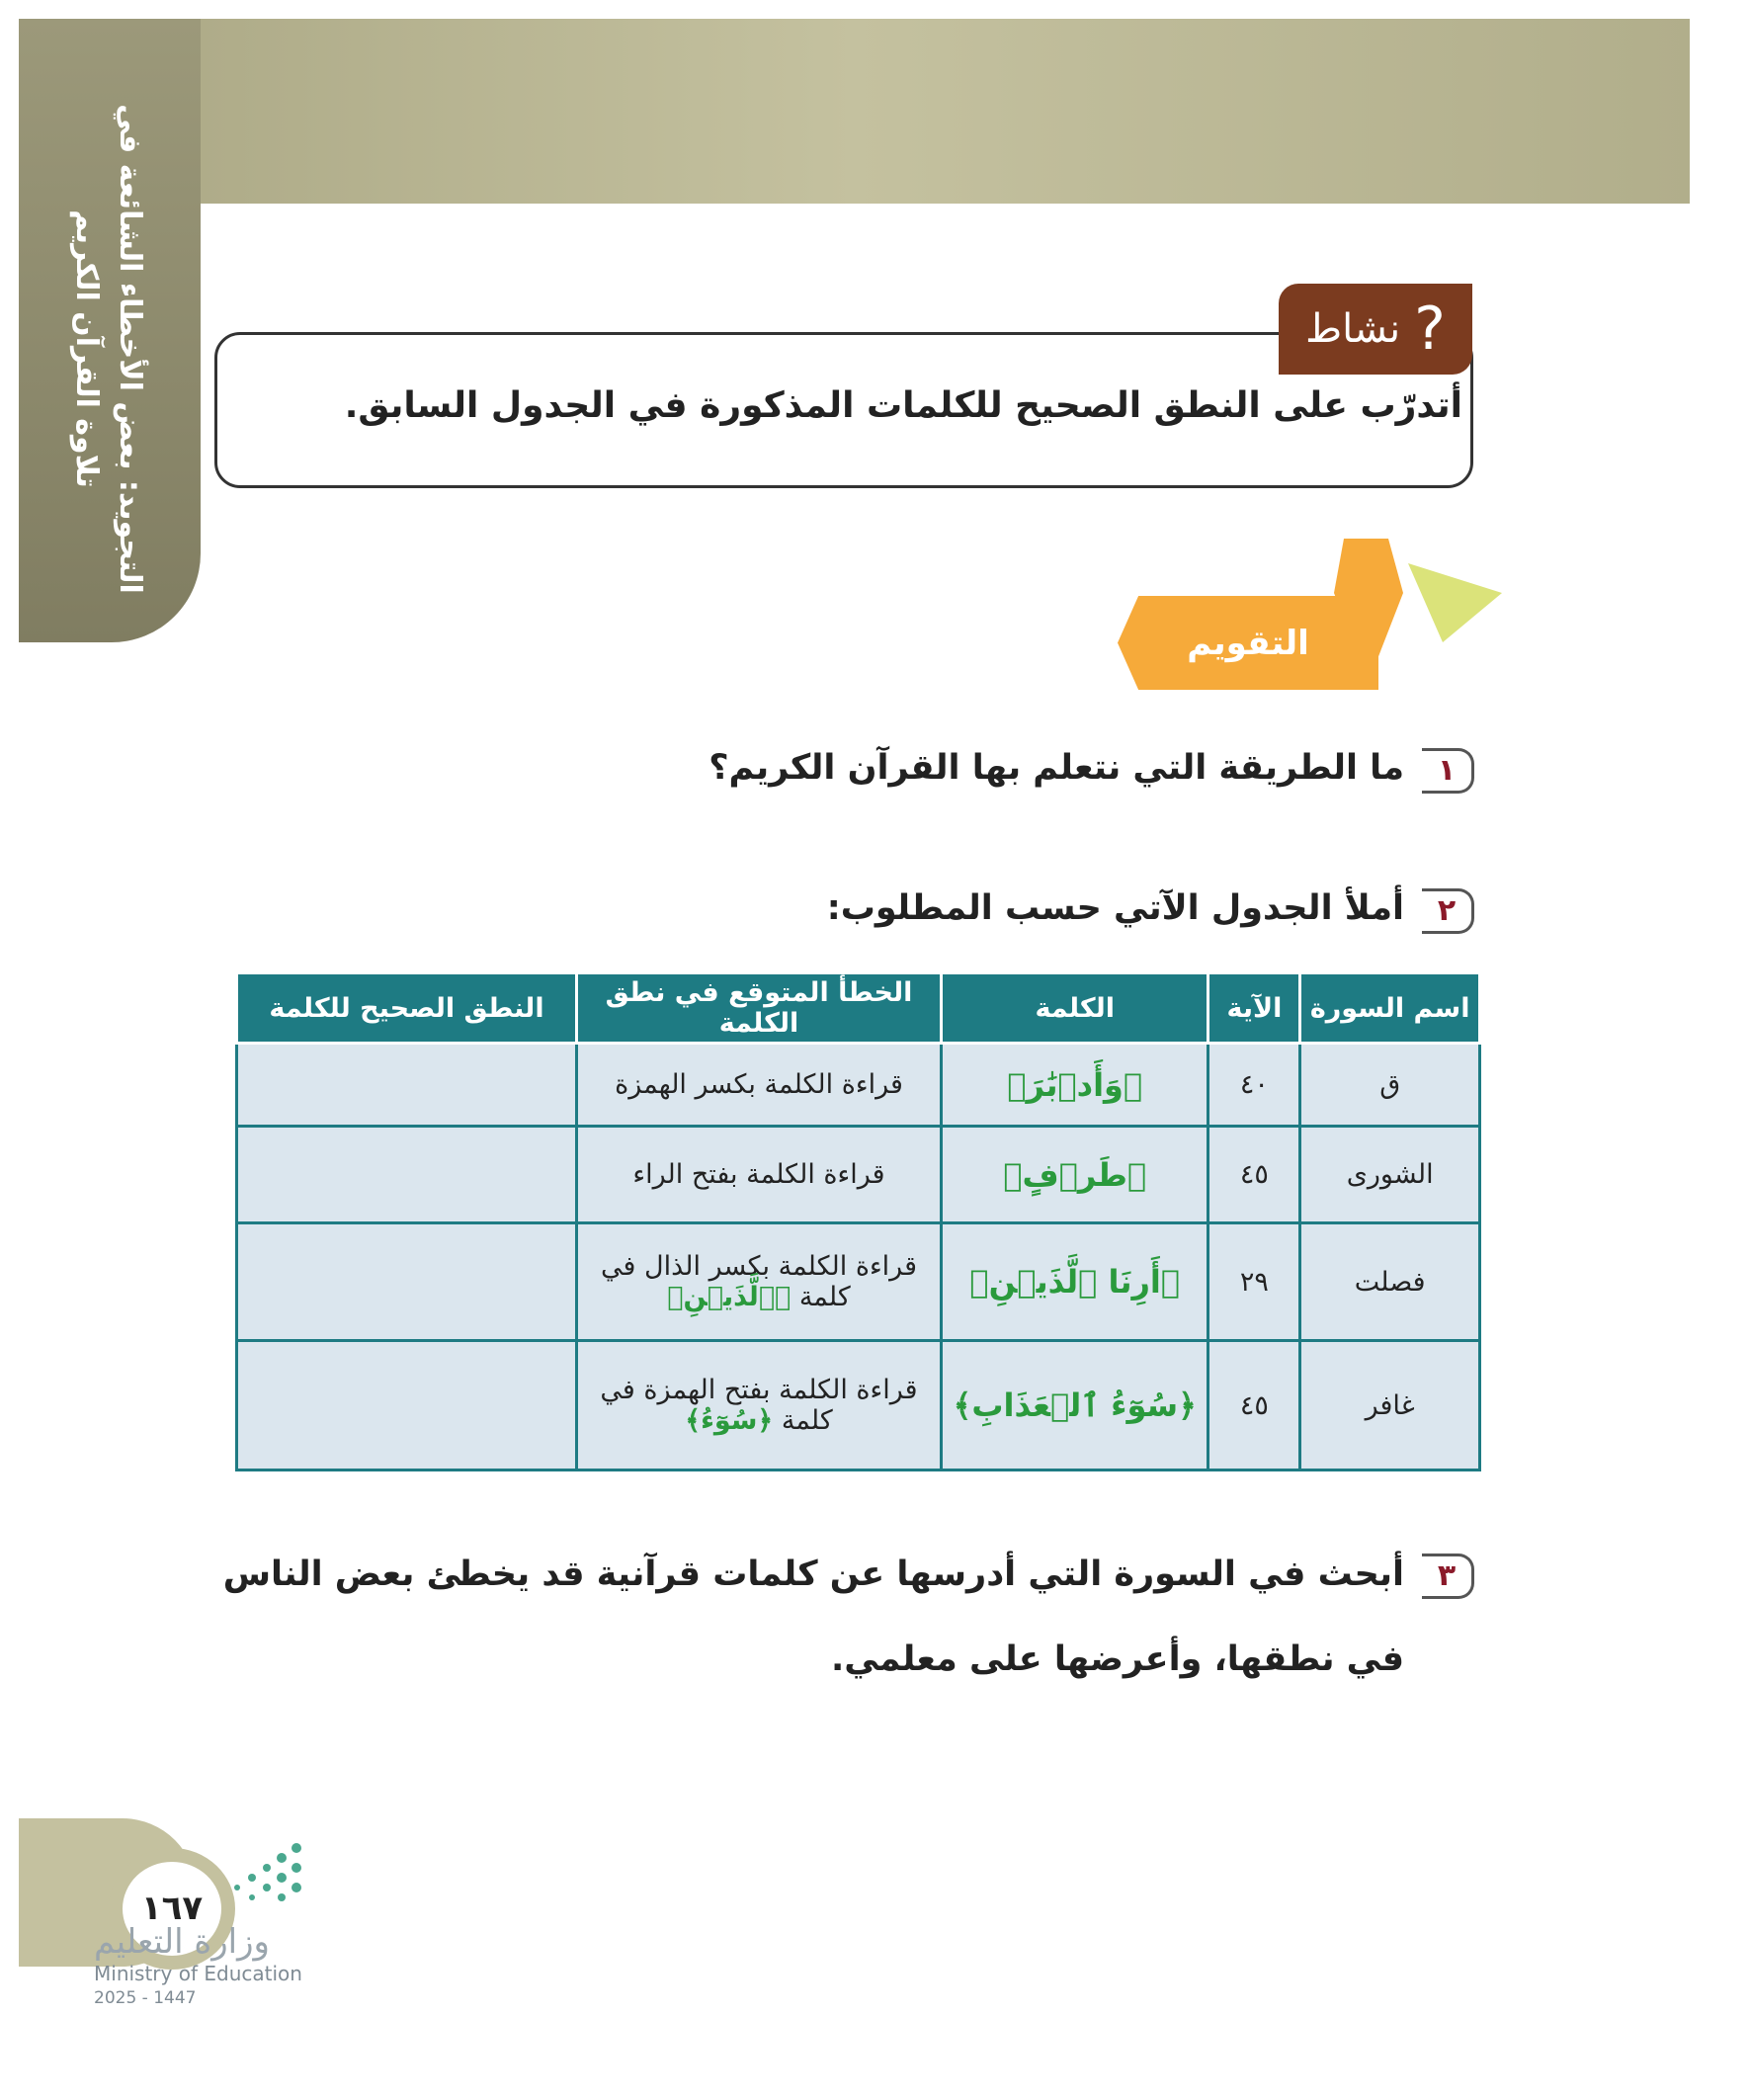  What do you see at coordinates (1390, 1174) in the screenshot?
I see `cell: الشورى` at bounding box center [1390, 1174].